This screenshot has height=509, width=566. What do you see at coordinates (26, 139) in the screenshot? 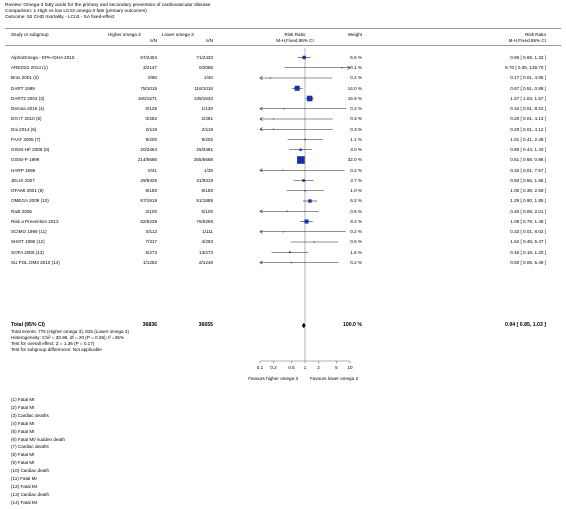
I see `study-name: FAAT 2005 (7)` at bounding box center [26, 139].